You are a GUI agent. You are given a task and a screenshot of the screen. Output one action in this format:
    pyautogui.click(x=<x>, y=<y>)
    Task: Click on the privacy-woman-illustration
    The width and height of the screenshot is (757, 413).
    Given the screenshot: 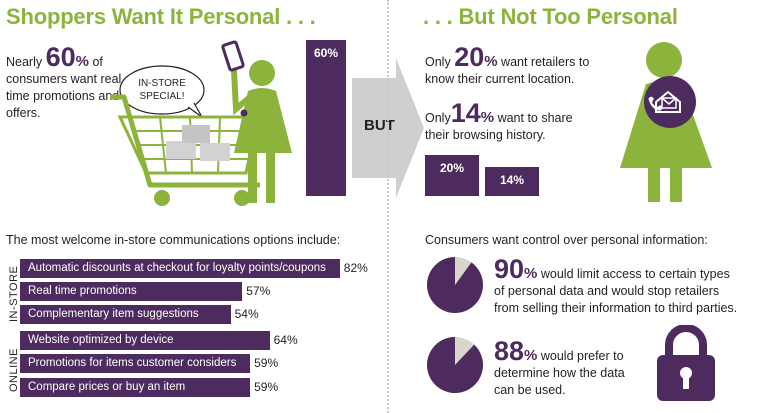 What is the action you would take?
    pyautogui.click(x=666, y=122)
    